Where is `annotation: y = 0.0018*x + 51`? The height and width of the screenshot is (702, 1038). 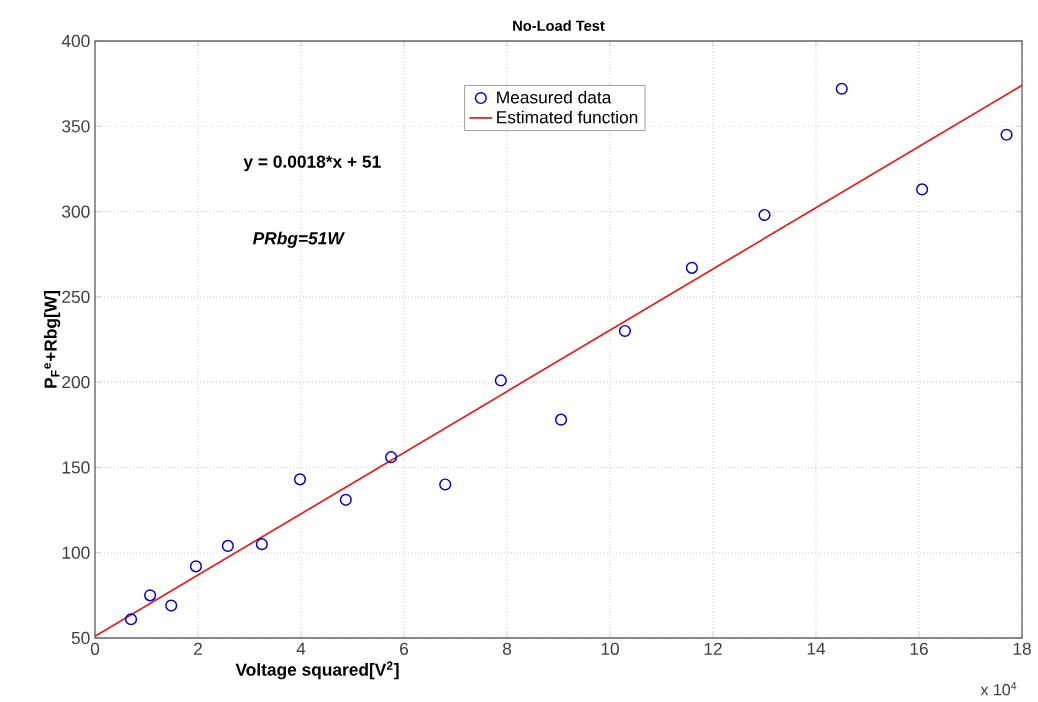
annotation: y = 0.0018*x + 51 is located at coordinates (312, 163).